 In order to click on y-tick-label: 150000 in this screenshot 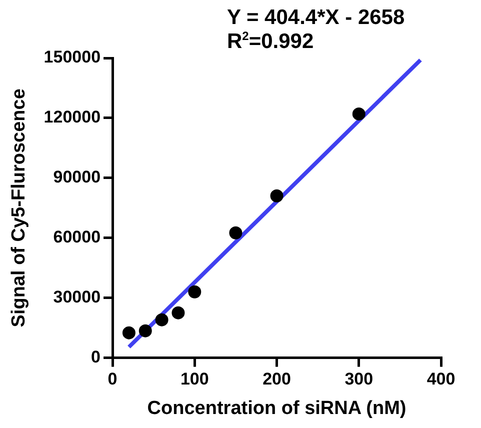, I will do `click(72, 57)`.